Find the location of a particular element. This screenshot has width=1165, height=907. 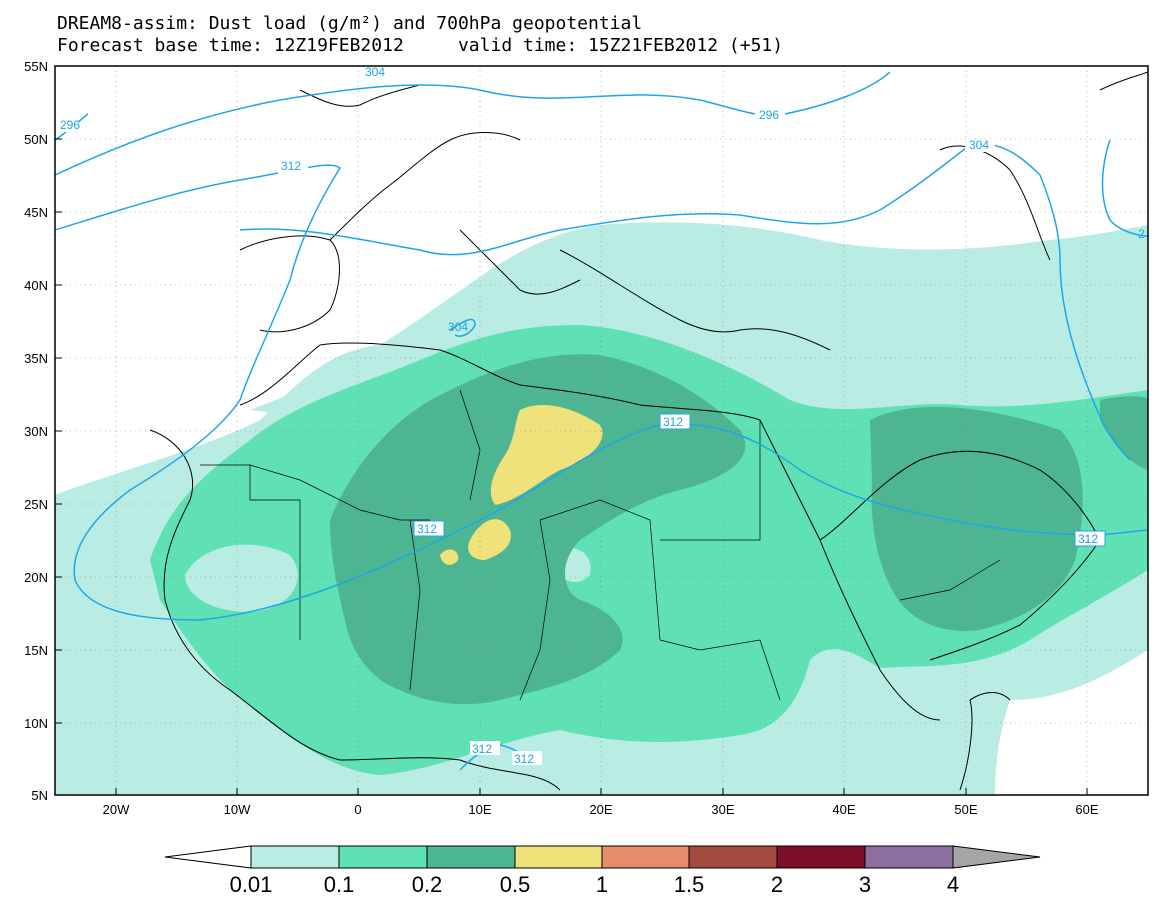

colorbar-low-arrow is located at coordinates (208, 857).